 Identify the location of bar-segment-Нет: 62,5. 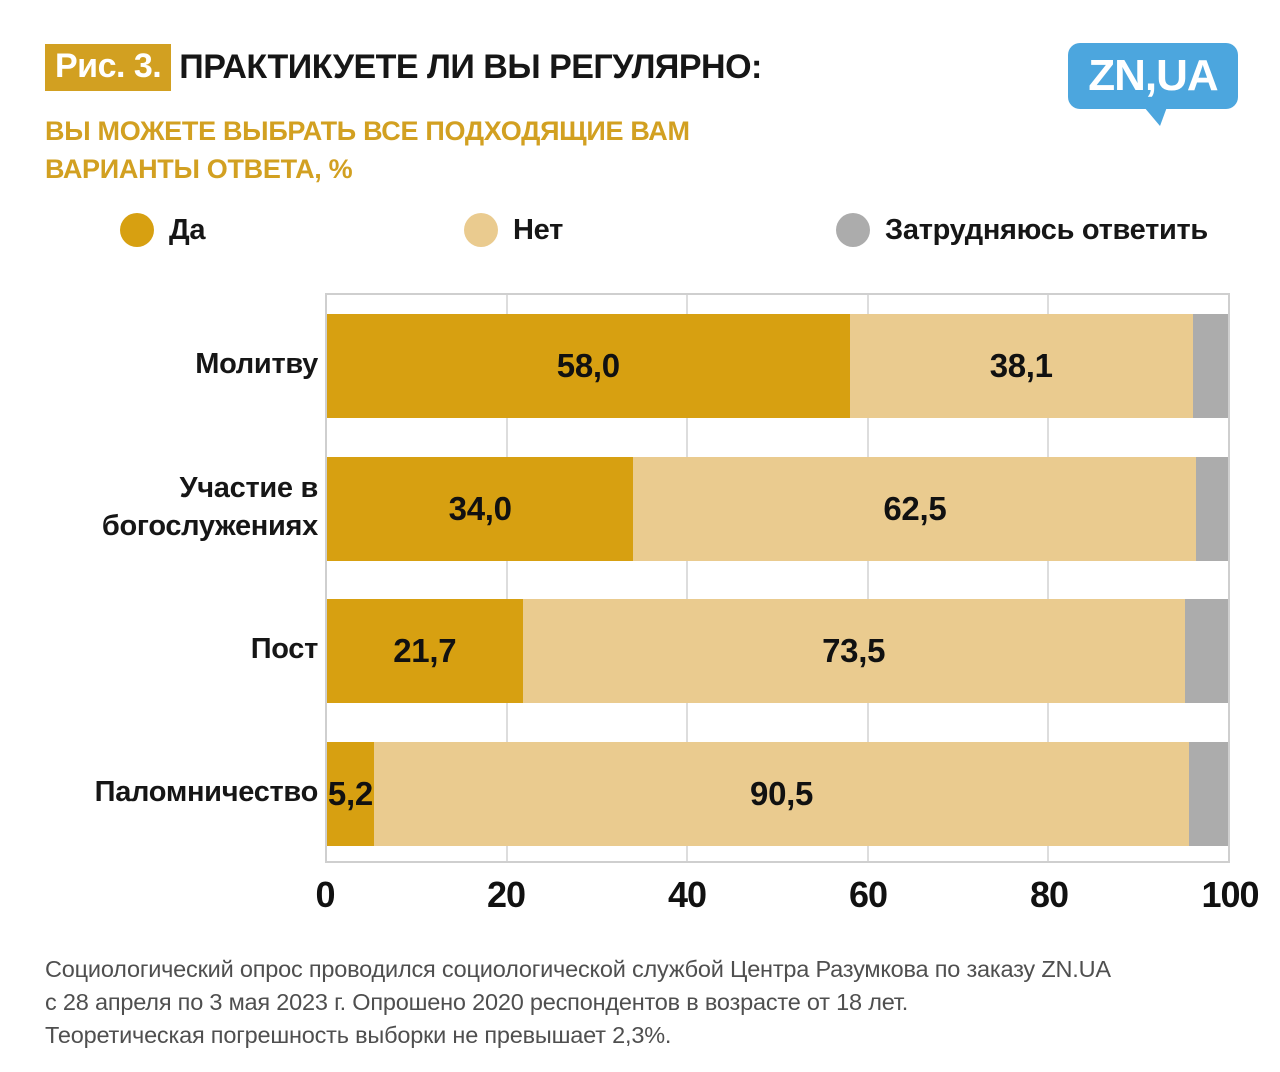
(915, 508).